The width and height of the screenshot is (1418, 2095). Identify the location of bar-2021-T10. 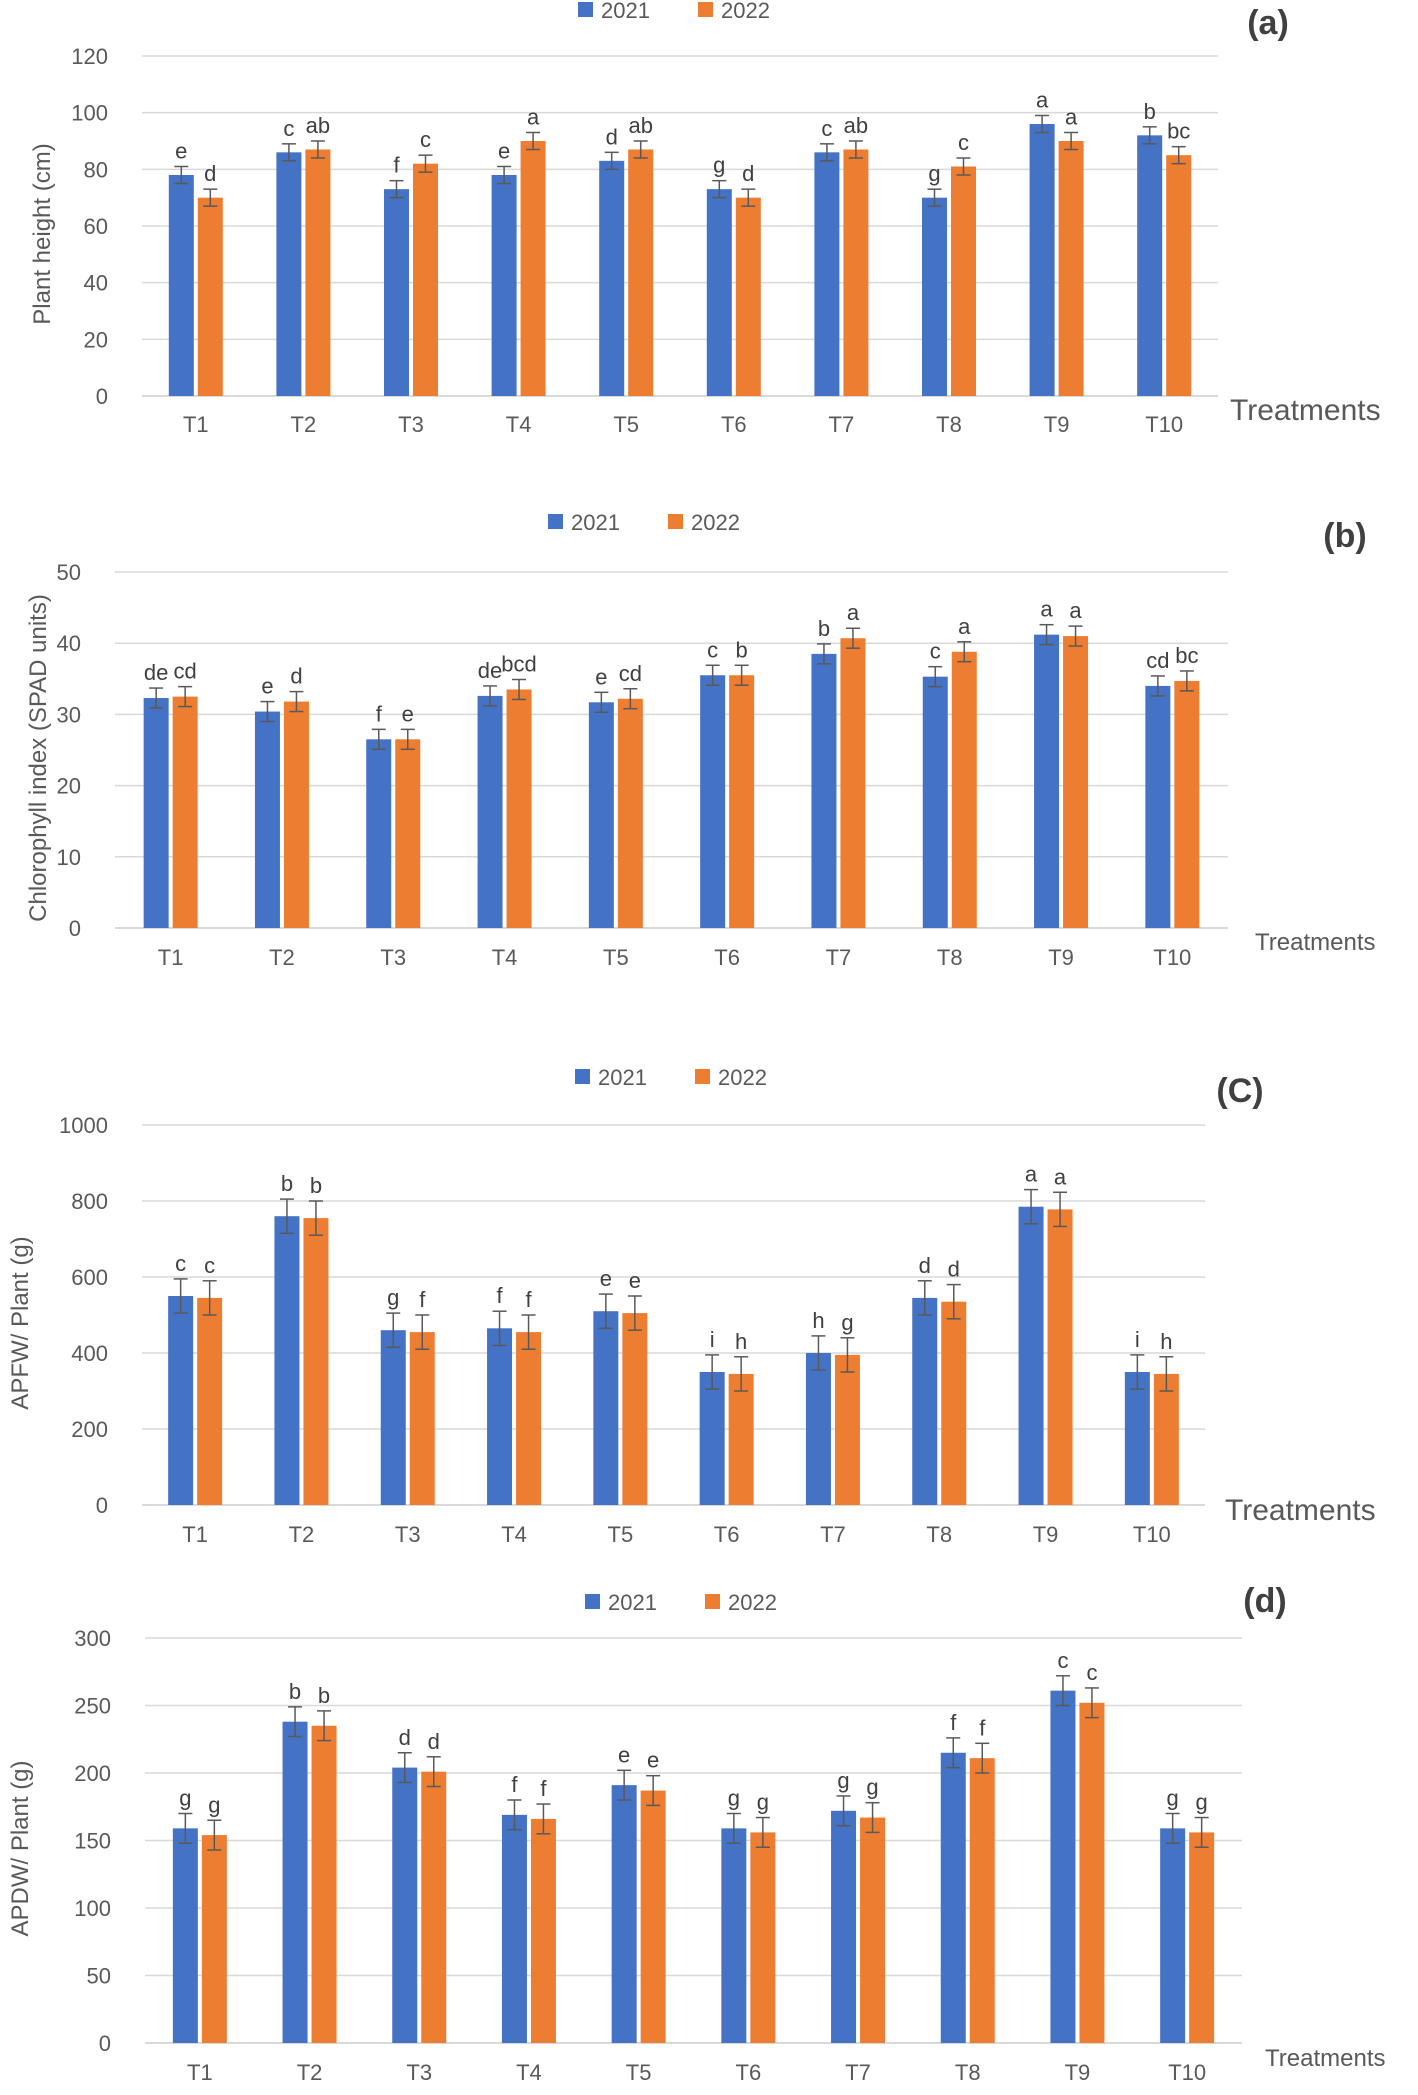
(1150, 266).